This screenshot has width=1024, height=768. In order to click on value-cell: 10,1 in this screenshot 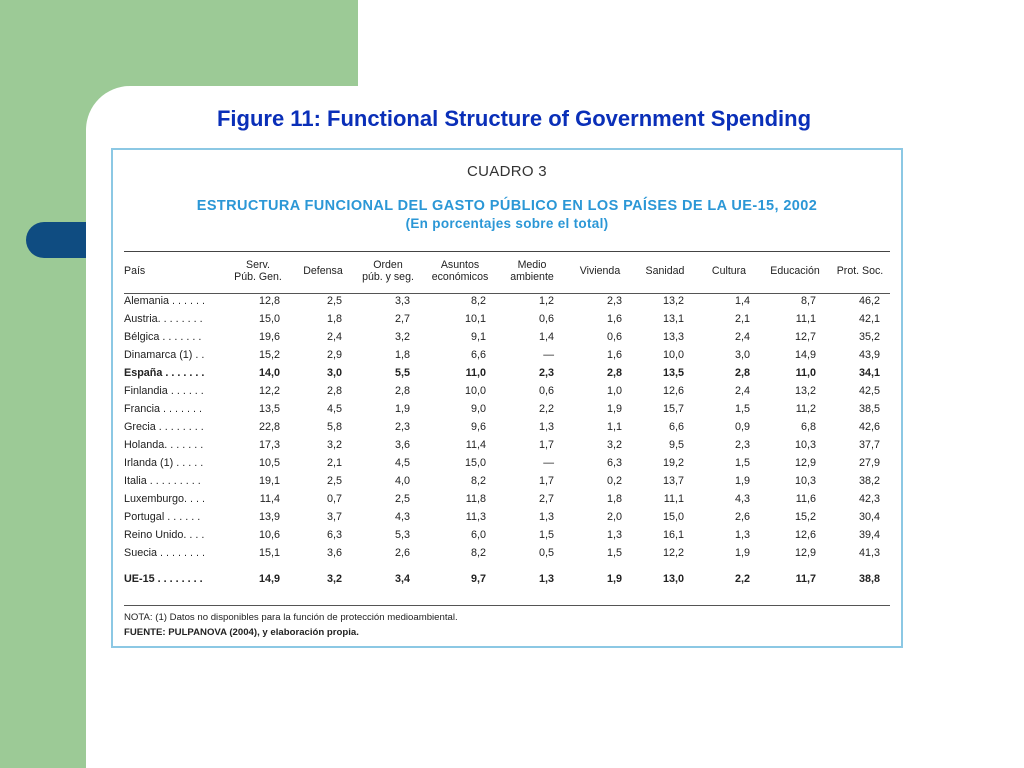, I will do `click(475, 319)`.